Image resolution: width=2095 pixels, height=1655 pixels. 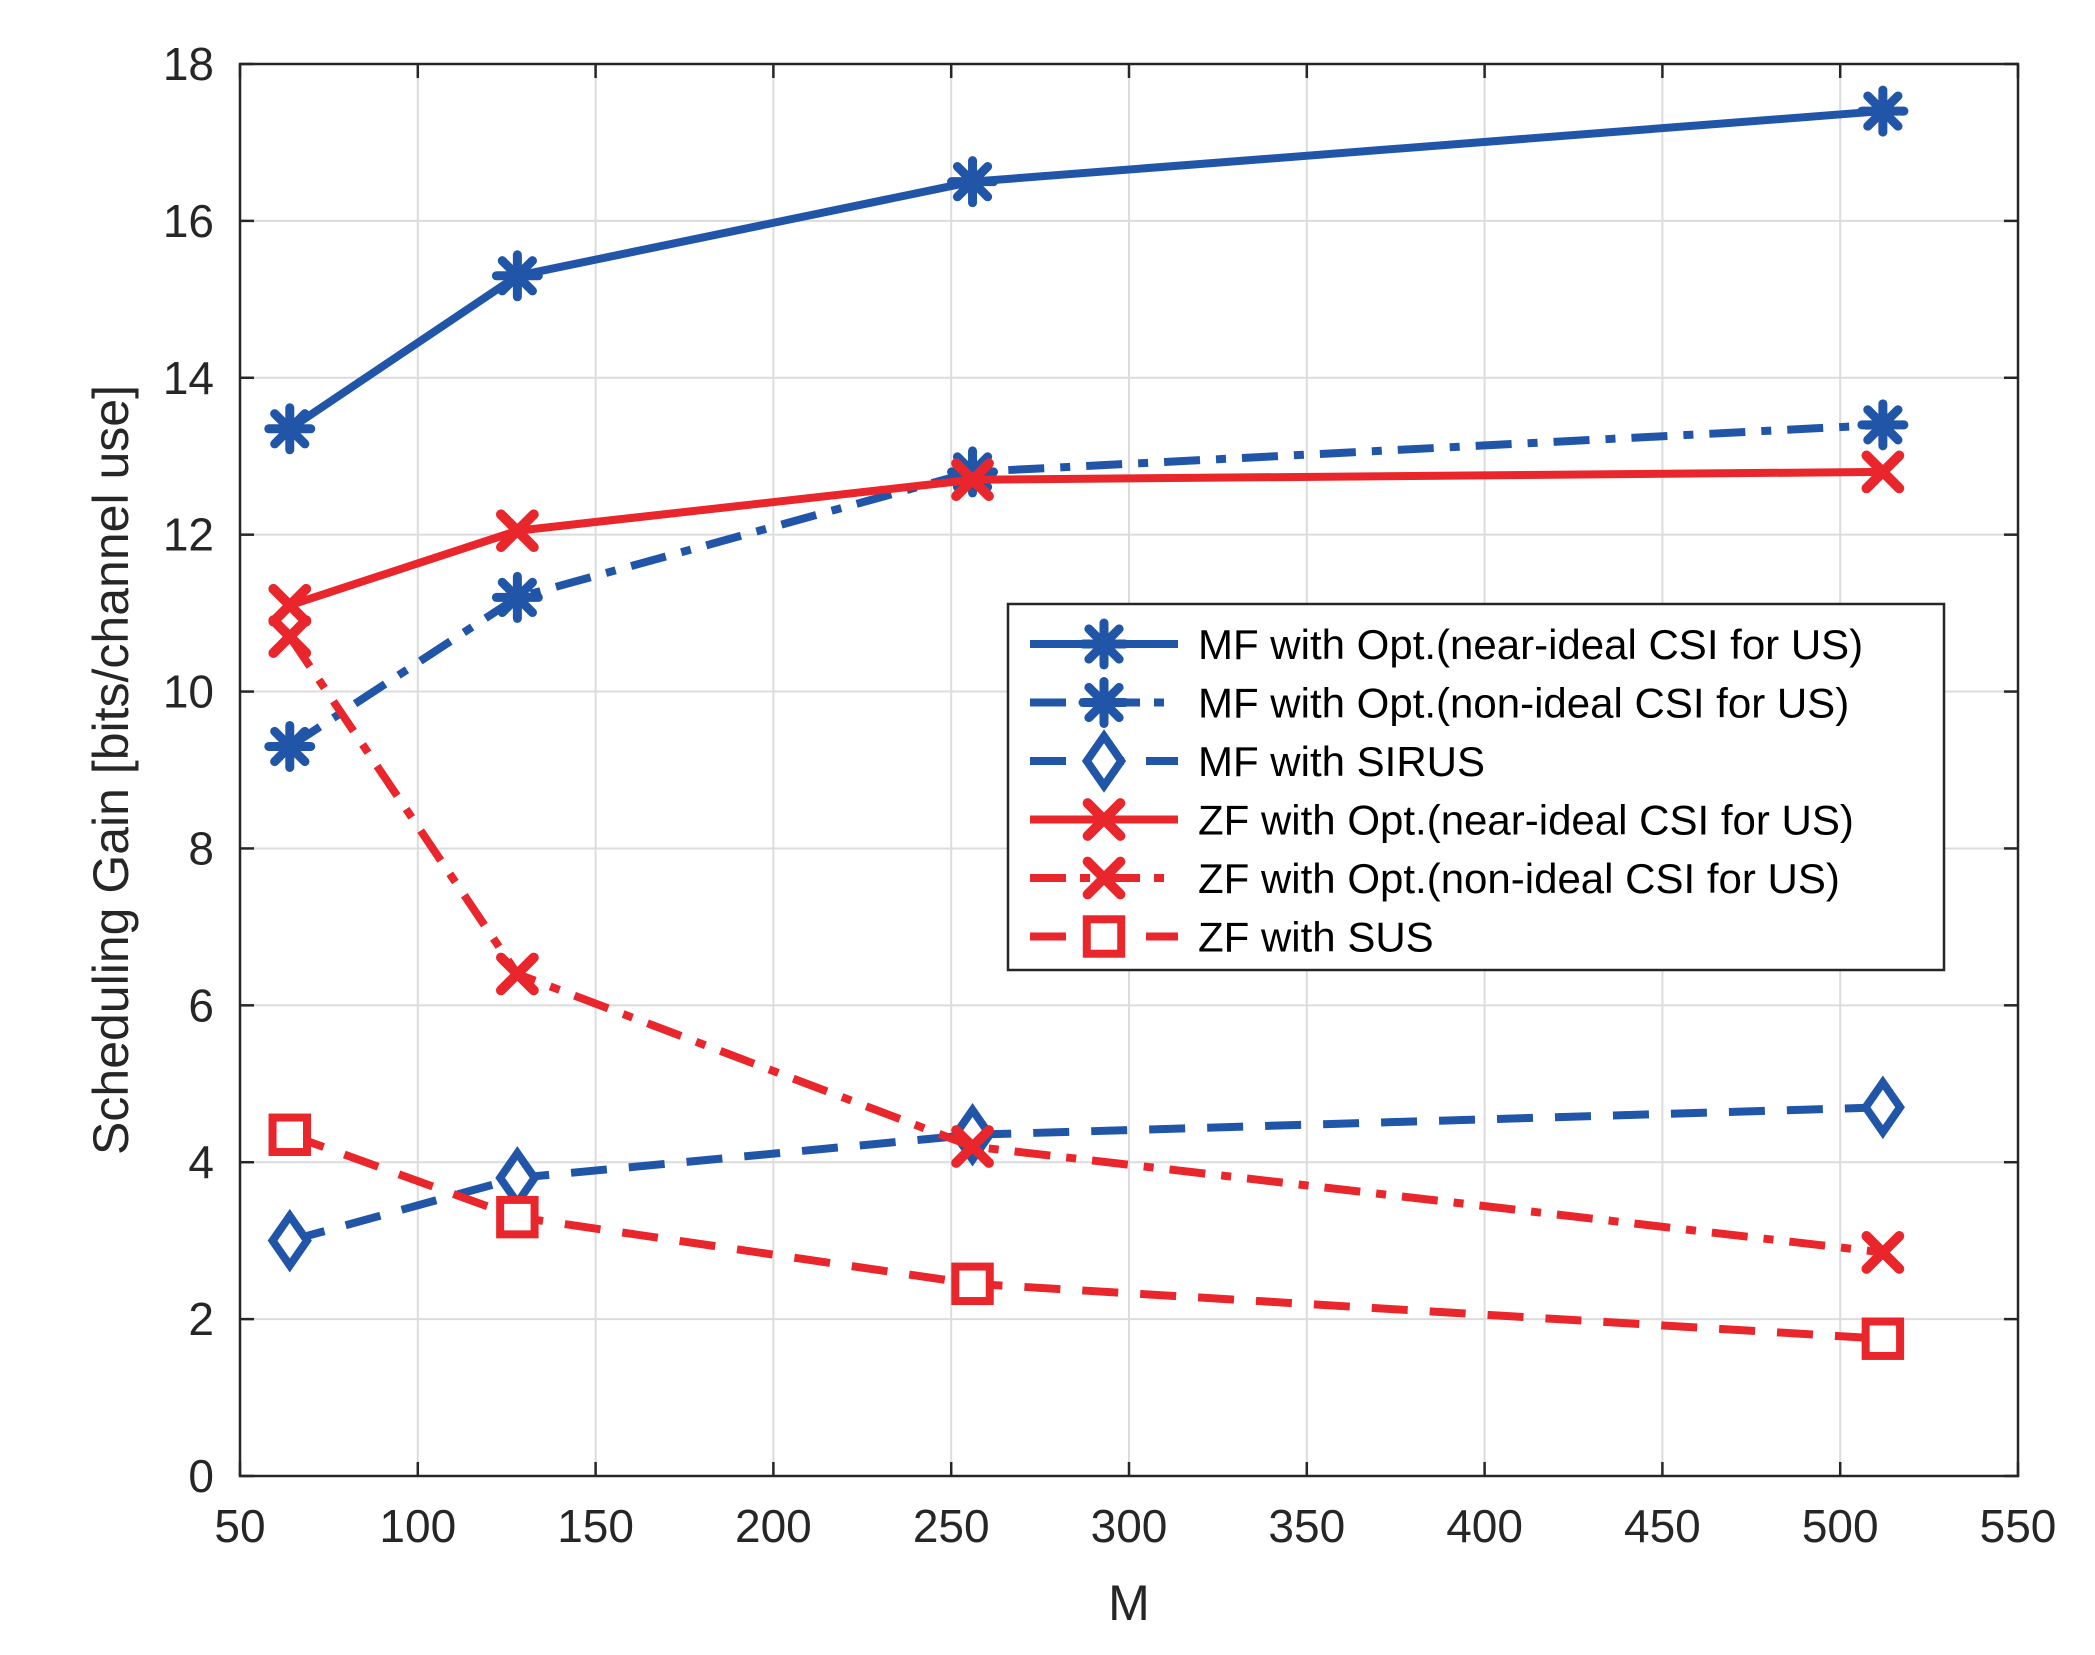 I want to click on y-tick-label: 8, so click(x=201, y=848).